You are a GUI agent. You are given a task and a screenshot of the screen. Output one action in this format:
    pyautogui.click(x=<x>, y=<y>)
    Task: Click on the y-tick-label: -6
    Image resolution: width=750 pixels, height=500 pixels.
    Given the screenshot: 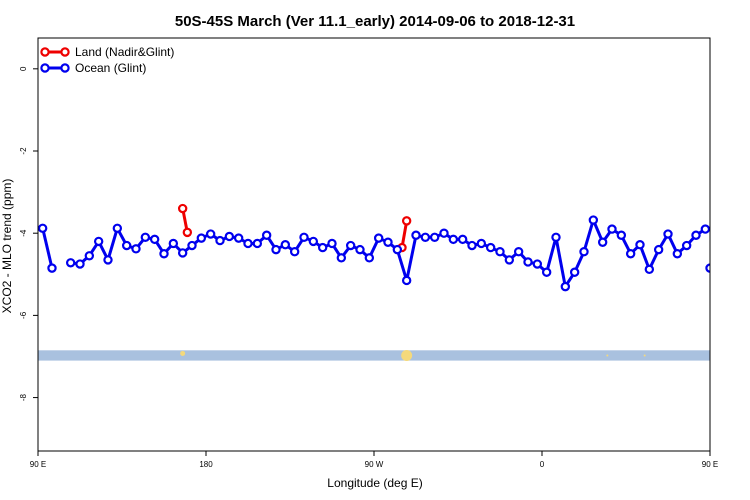 What is the action you would take?
    pyautogui.click(x=23, y=315)
    